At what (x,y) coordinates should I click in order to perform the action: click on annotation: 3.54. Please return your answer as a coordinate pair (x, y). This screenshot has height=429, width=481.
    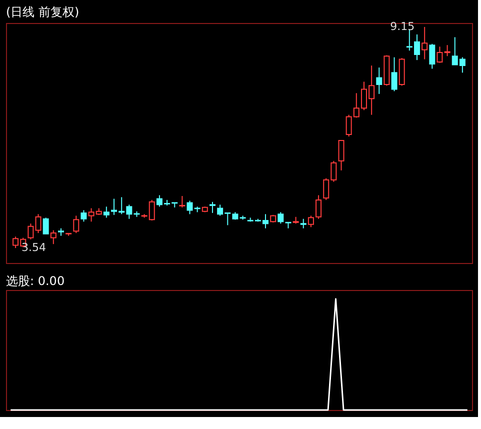
    Looking at the image, I should click on (34, 247).